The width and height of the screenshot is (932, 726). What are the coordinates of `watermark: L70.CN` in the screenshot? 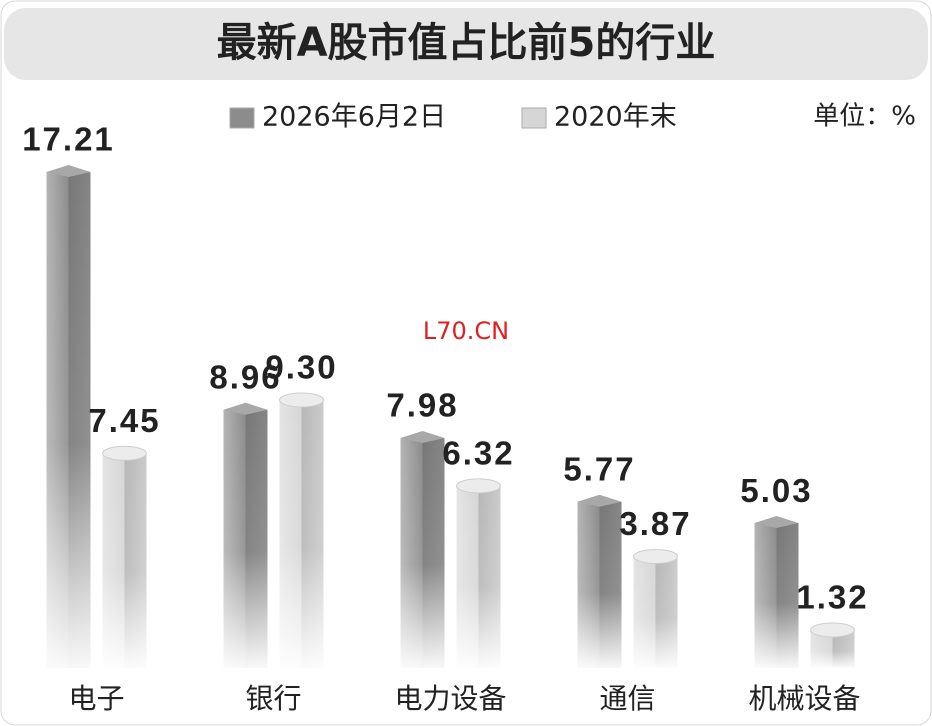 It's located at (466, 331).